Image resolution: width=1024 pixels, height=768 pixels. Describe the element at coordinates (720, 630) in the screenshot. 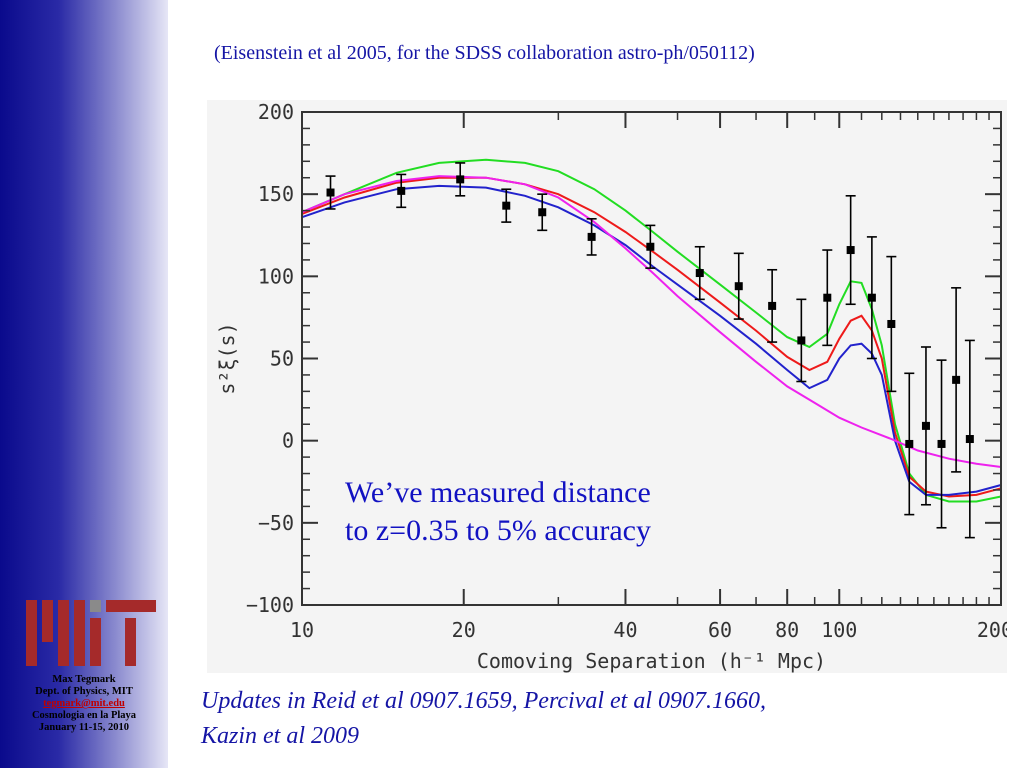

I see `x-tick-label: 60` at that location.